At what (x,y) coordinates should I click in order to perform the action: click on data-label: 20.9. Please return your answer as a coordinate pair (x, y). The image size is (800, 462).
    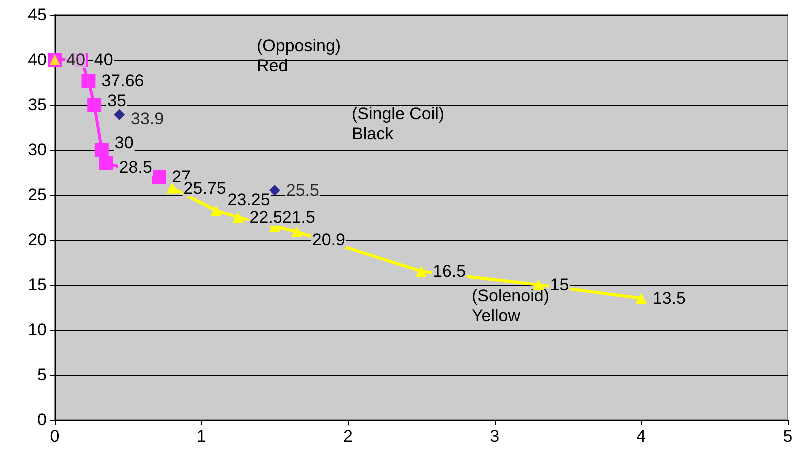
    Looking at the image, I should click on (329, 240).